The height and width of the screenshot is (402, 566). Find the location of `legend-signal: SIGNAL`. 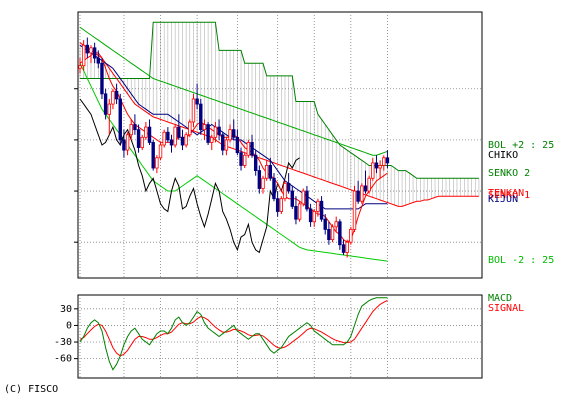

legend-signal: SIGNAL is located at coordinates (506, 308).